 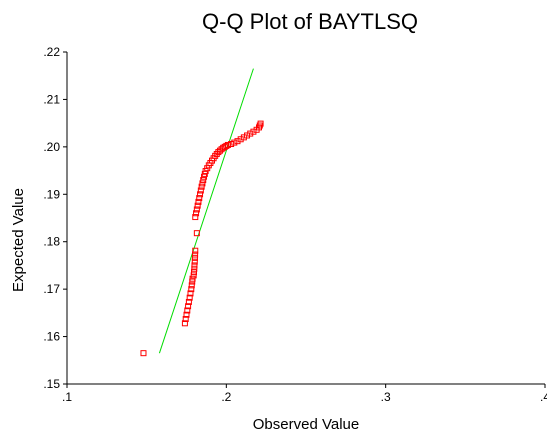 I want to click on y-tick-label: .16, so click(x=51, y=337).